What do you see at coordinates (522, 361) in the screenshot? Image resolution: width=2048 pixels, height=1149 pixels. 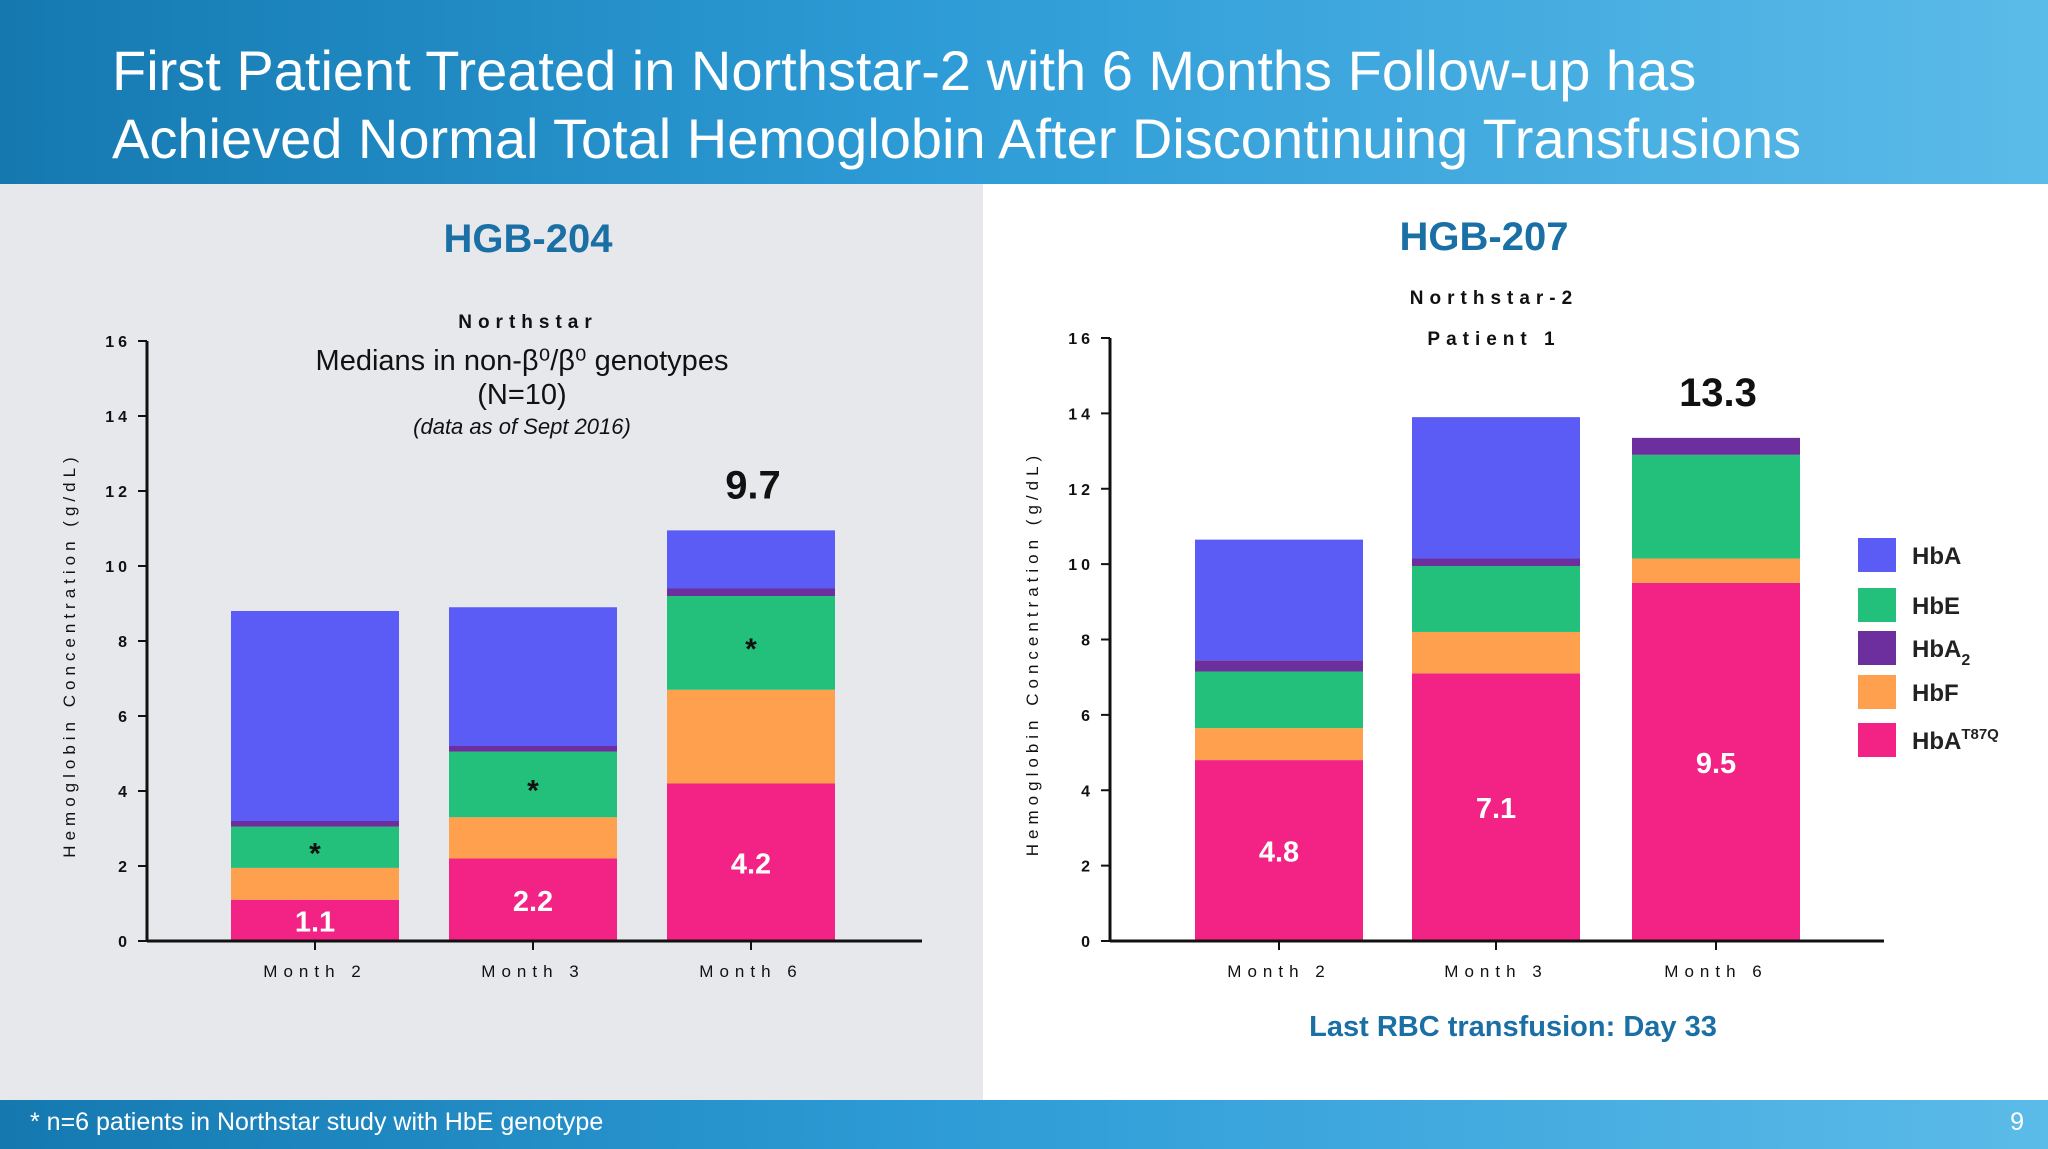 I see `chart-subtitle: Medians in non-β⁰/β⁰ genotypes` at bounding box center [522, 361].